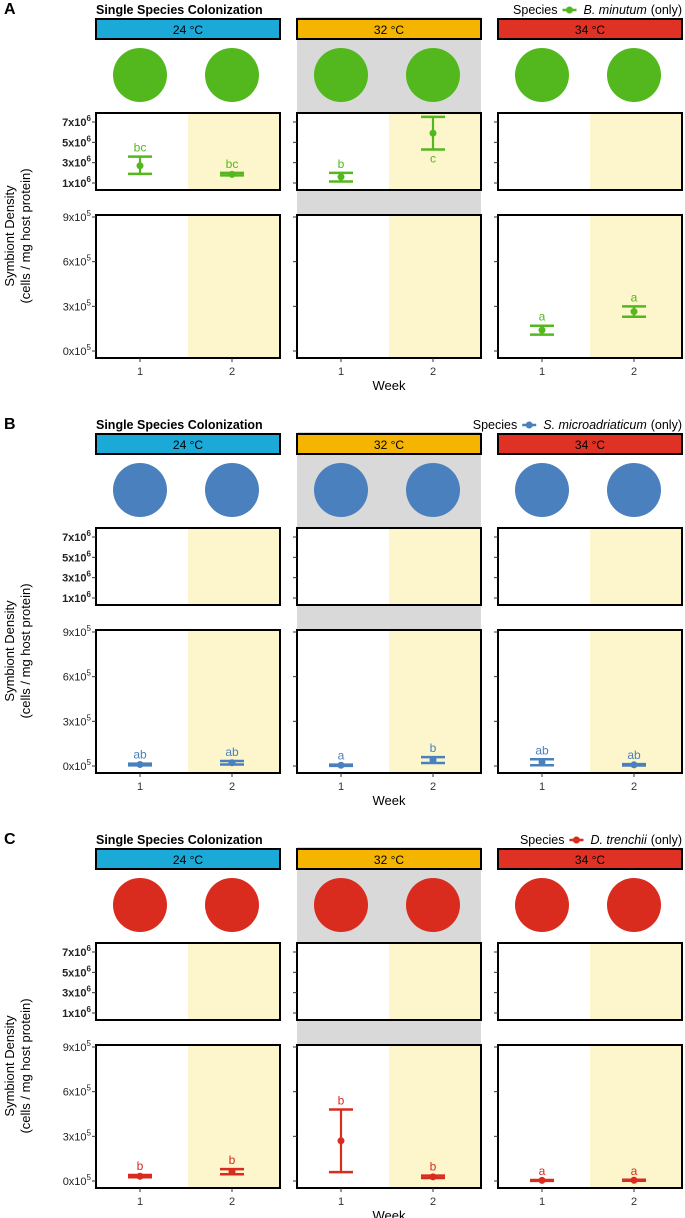 This screenshot has height=1218, width=685. I want to click on temp-label: 34 °C, so click(590, 30).